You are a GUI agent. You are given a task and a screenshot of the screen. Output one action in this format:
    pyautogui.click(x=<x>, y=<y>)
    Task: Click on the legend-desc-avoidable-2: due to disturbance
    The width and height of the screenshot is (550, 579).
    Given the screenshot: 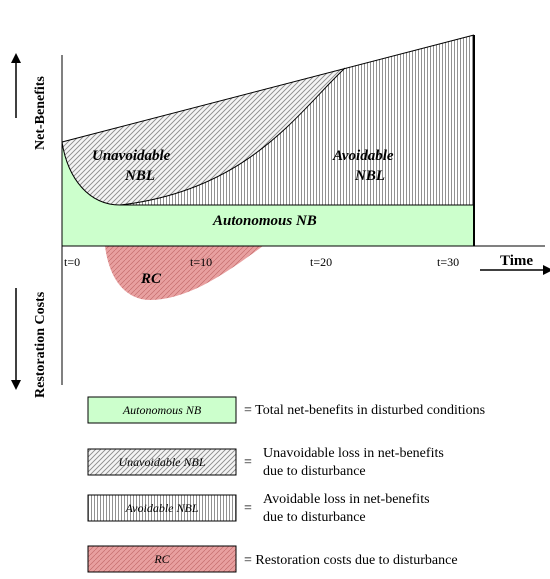 What is the action you would take?
    pyautogui.click(x=314, y=517)
    